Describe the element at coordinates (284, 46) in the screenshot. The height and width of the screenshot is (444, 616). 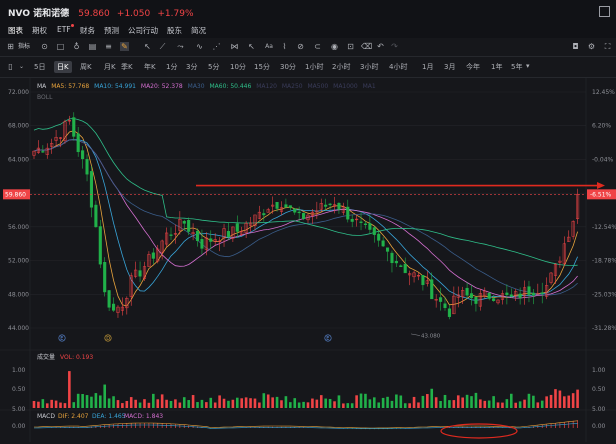
I see `brush-icon: ⌇` at that location.